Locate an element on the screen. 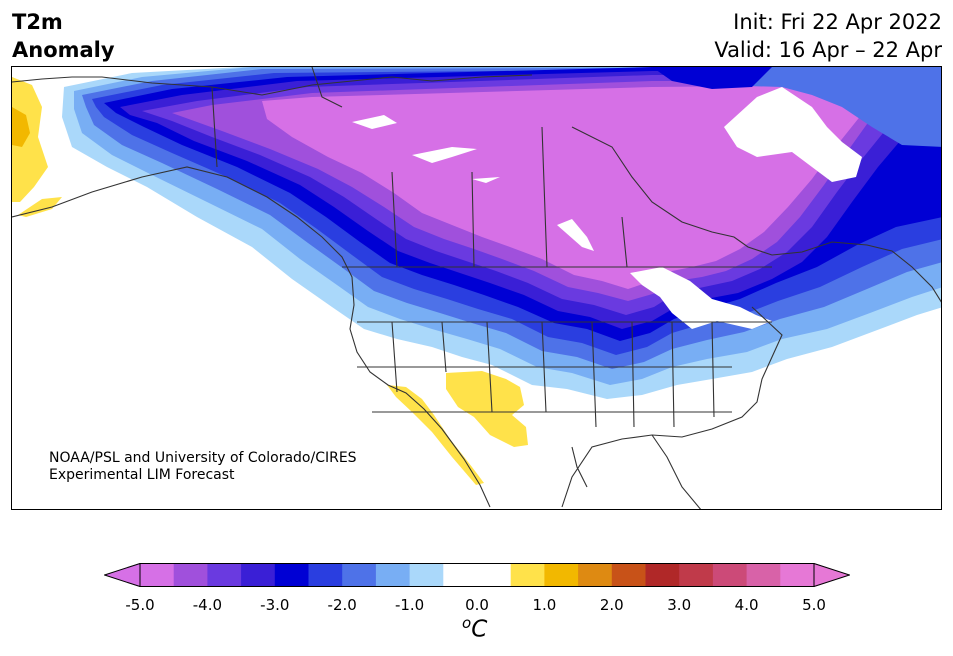  credit-line-2: Experimental LIM Forecast is located at coordinates (142, 475).